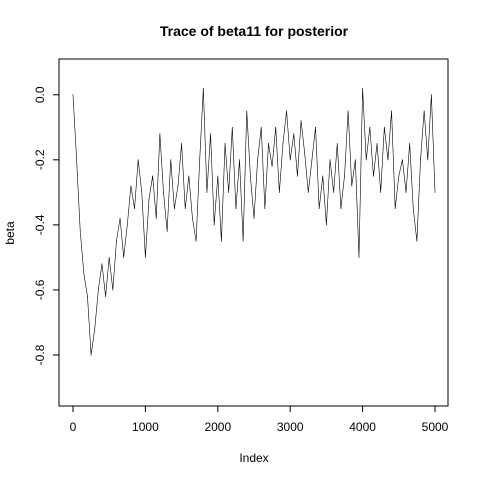  What do you see at coordinates (145, 427) in the screenshot?
I see `x-tick-label: 1000` at bounding box center [145, 427].